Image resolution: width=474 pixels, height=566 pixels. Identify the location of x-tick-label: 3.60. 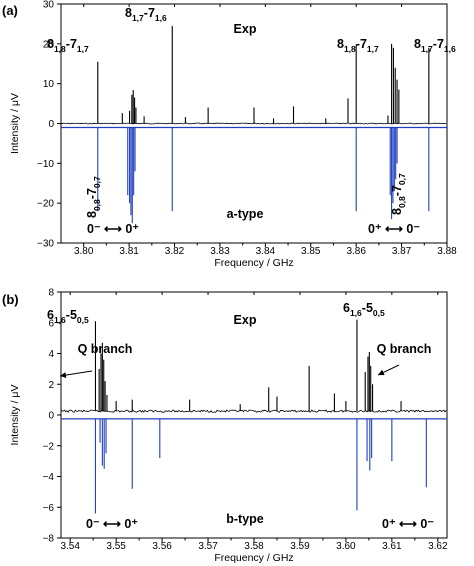
(346, 546).